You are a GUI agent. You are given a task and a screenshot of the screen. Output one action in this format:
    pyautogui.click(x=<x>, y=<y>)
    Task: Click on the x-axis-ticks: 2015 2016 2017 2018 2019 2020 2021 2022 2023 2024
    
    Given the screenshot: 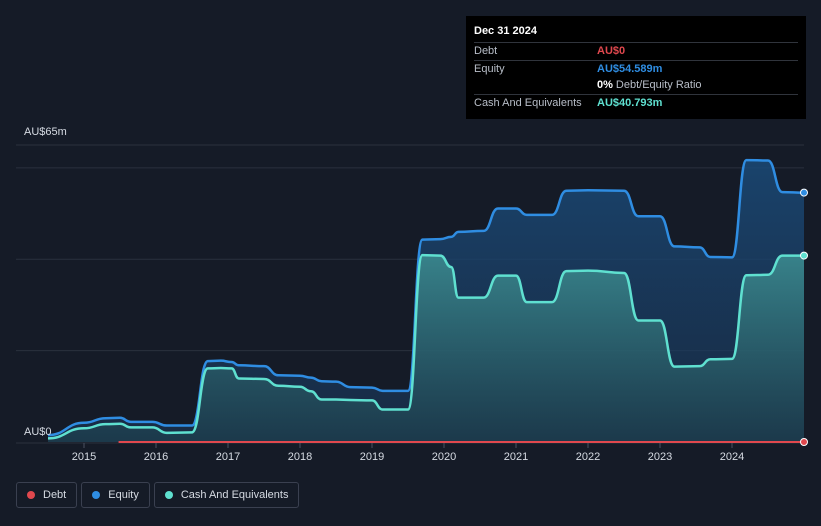 What is the action you would take?
    pyautogui.click(x=408, y=453)
    